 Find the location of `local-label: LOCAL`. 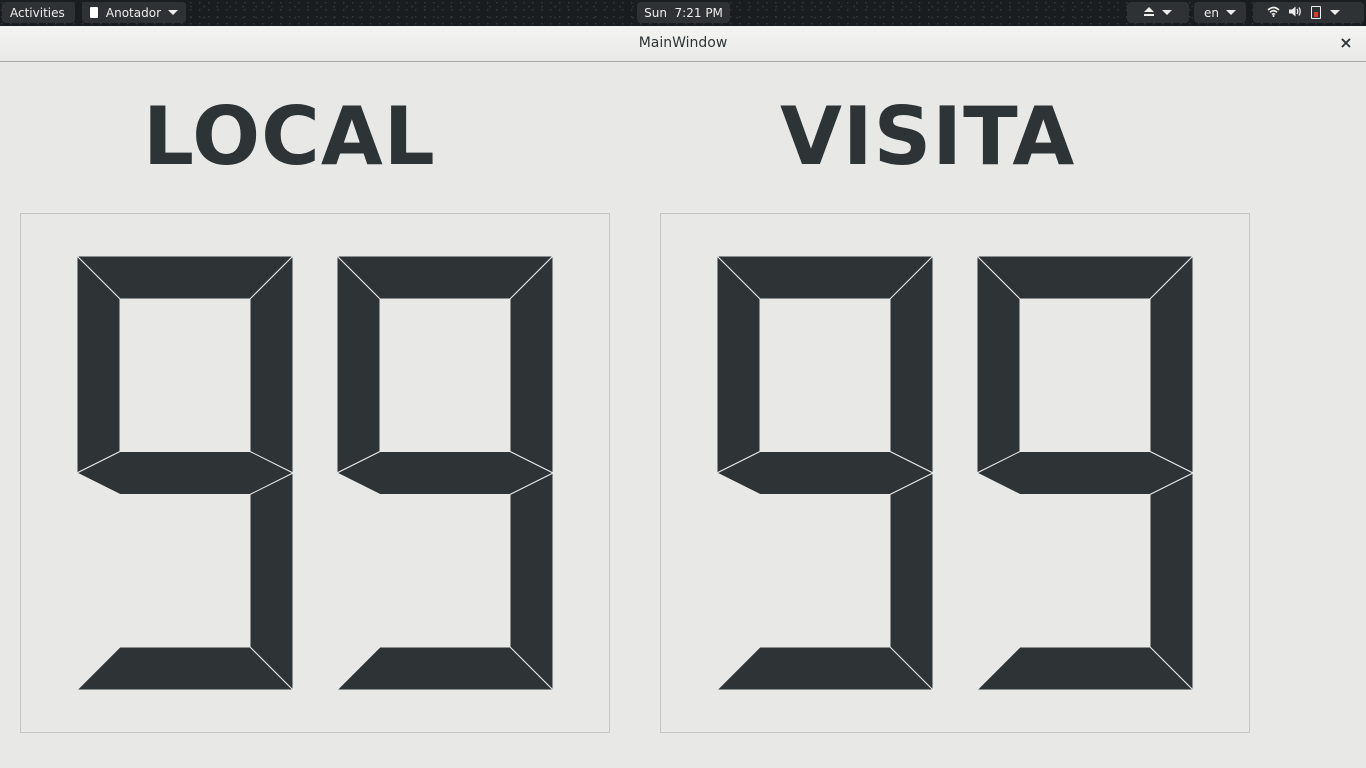

local-label: LOCAL is located at coordinates (289, 136).